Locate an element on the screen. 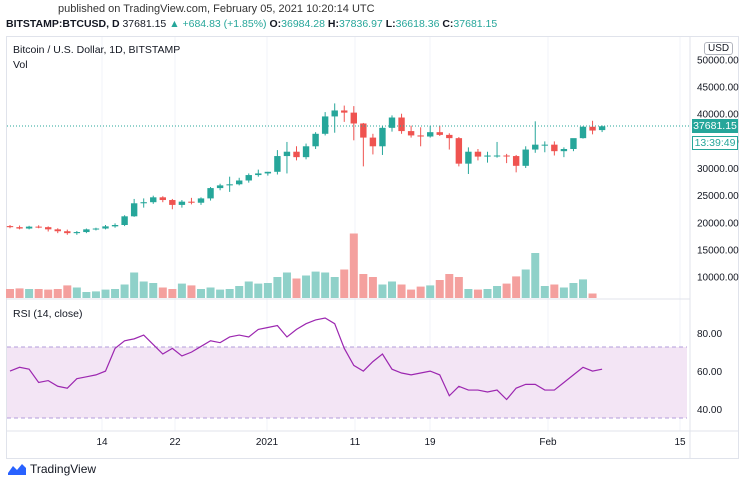 The width and height of the screenshot is (750, 485). price-tick-label: 40000.00 is located at coordinates (718, 115).